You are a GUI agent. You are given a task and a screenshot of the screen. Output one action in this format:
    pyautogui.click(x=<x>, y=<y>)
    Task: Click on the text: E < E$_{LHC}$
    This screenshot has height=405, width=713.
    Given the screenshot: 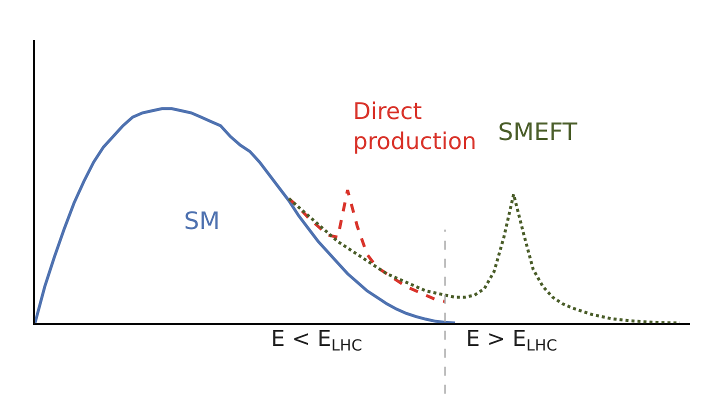 What is the action you would take?
    pyautogui.click(x=316, y=341)
    